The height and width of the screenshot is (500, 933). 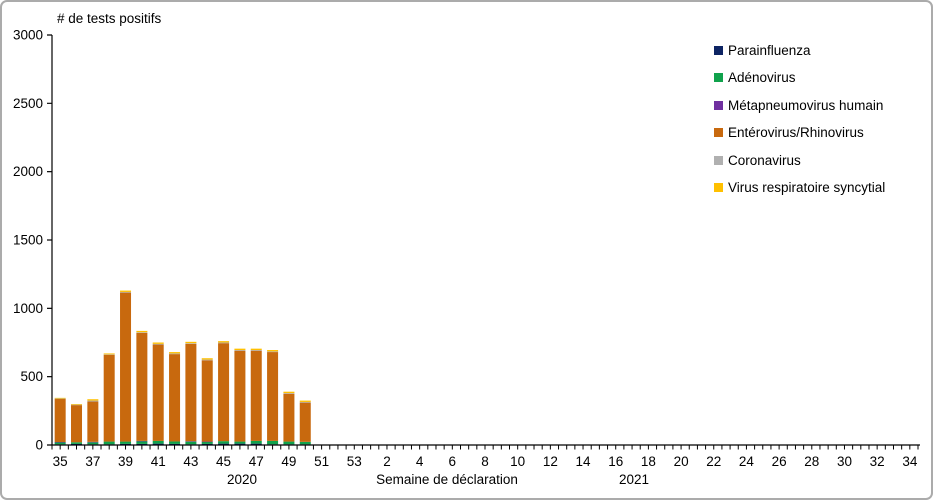 I want to click on legend-item-adenovirus: Adénovirus, so click(x=799, y=77).